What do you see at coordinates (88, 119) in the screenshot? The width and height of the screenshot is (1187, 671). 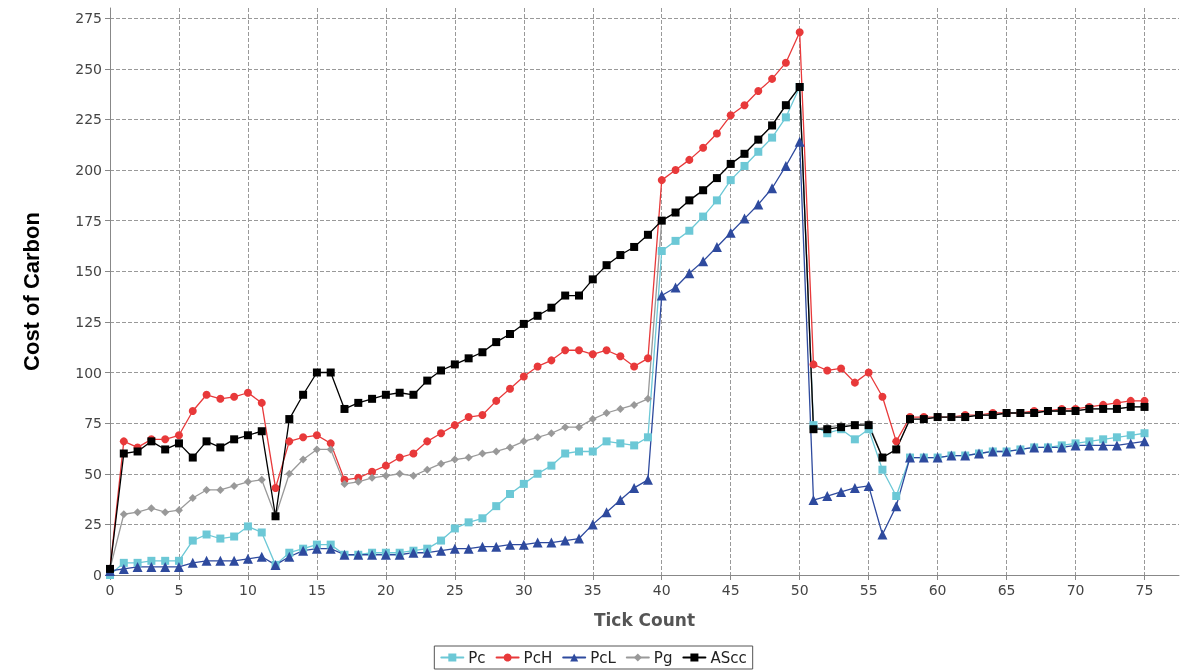 I see `y-tick-label: 225` at bounding box center [88, 119].